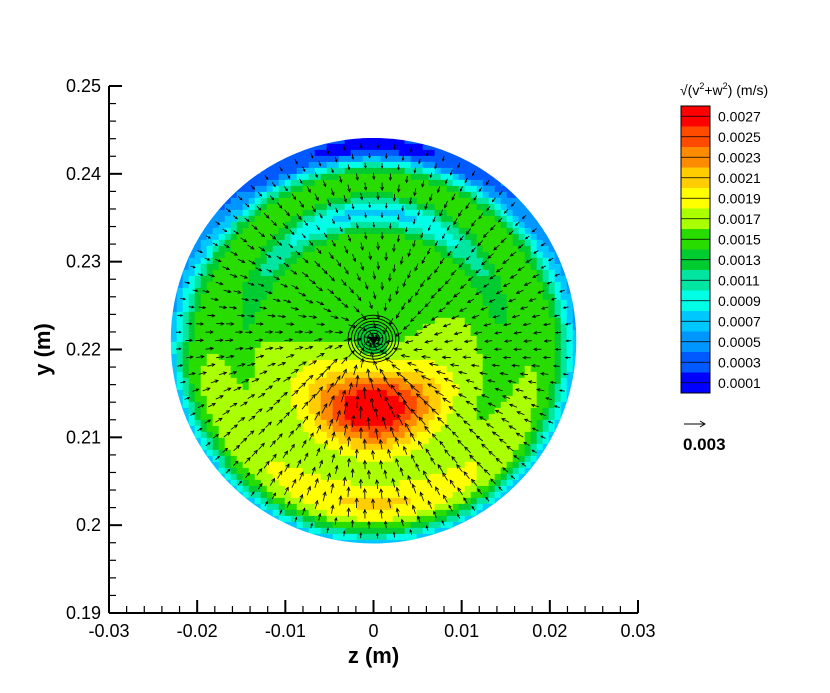  Describe the element at coordinates (83, 86) in the screenshot. I see `y-tick-label: 0.25` at that location.